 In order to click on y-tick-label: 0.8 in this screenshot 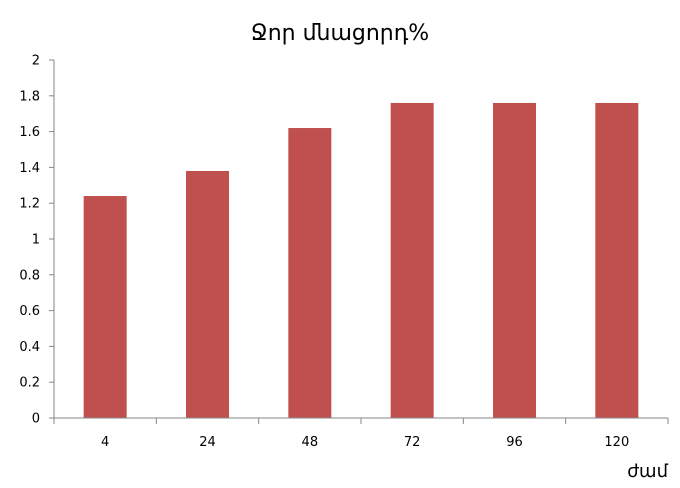, I will do `click(29, 275)`.